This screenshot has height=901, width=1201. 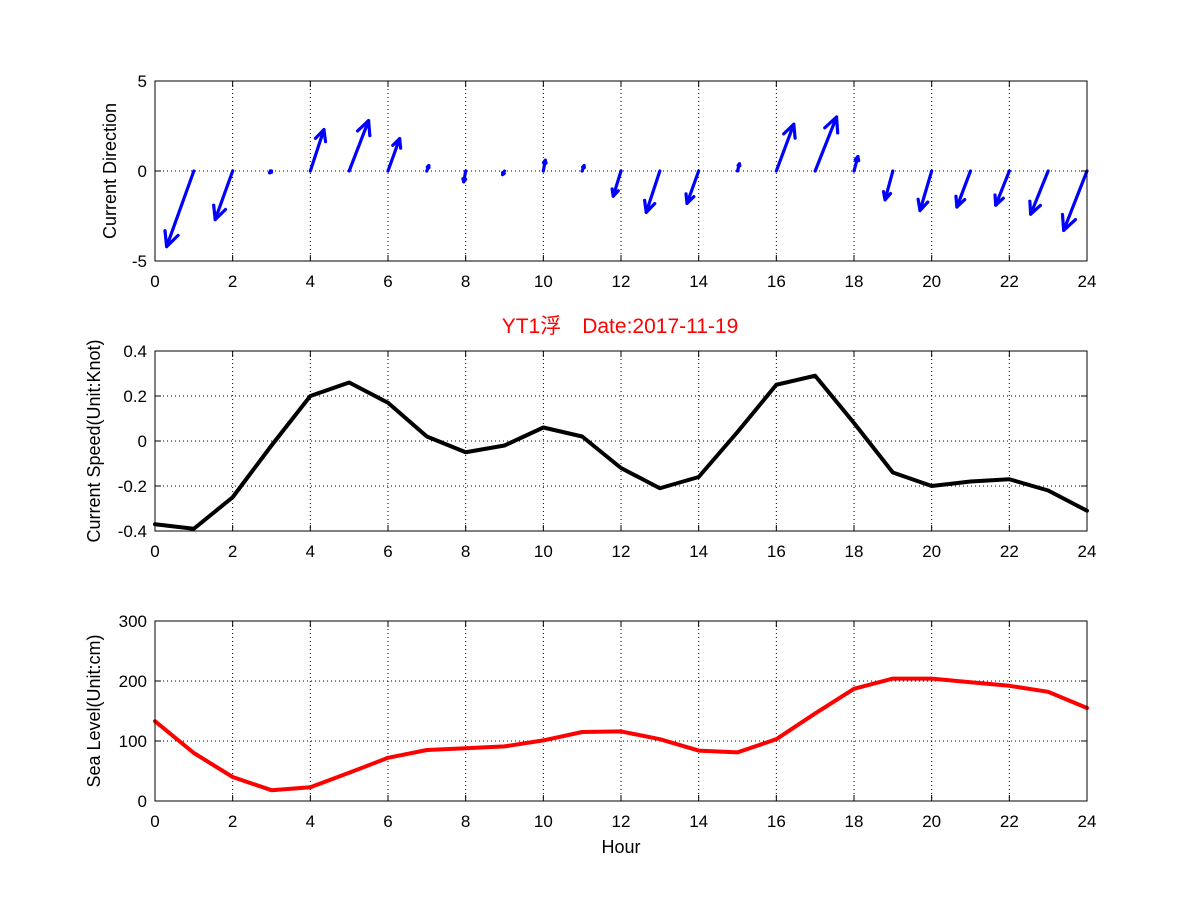 What do you see at coordinates (142, 171) in the screenshot?
I see `y-tick-label: 0` at bounding box center [142, 171].